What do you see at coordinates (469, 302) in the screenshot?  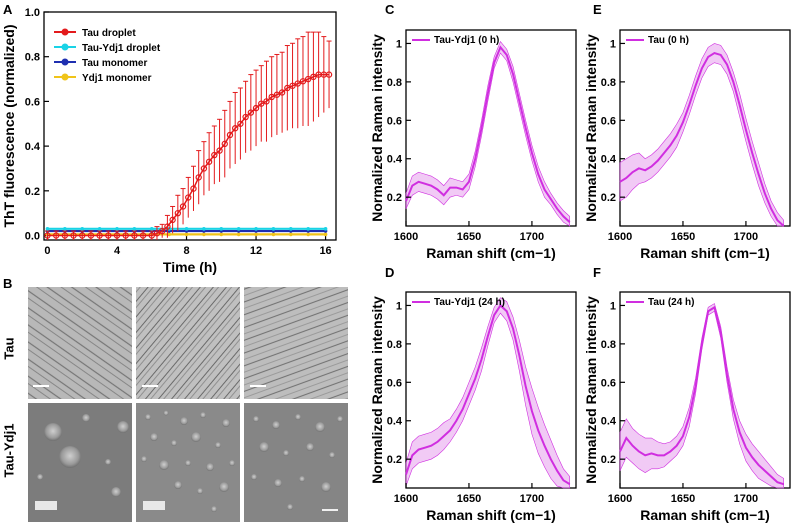 I see `legend-label: Tau-Ydj1 (24 h)` at bounding box center [469, 302].